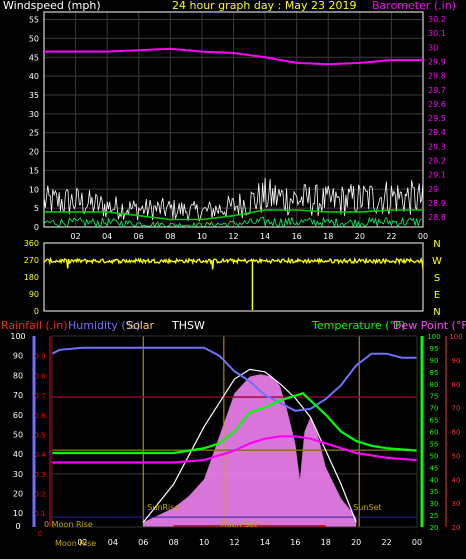  Describe the element at coordinates (434, 349) in the screenshot. I see `y-tick-label-temperature: 95` at that location.